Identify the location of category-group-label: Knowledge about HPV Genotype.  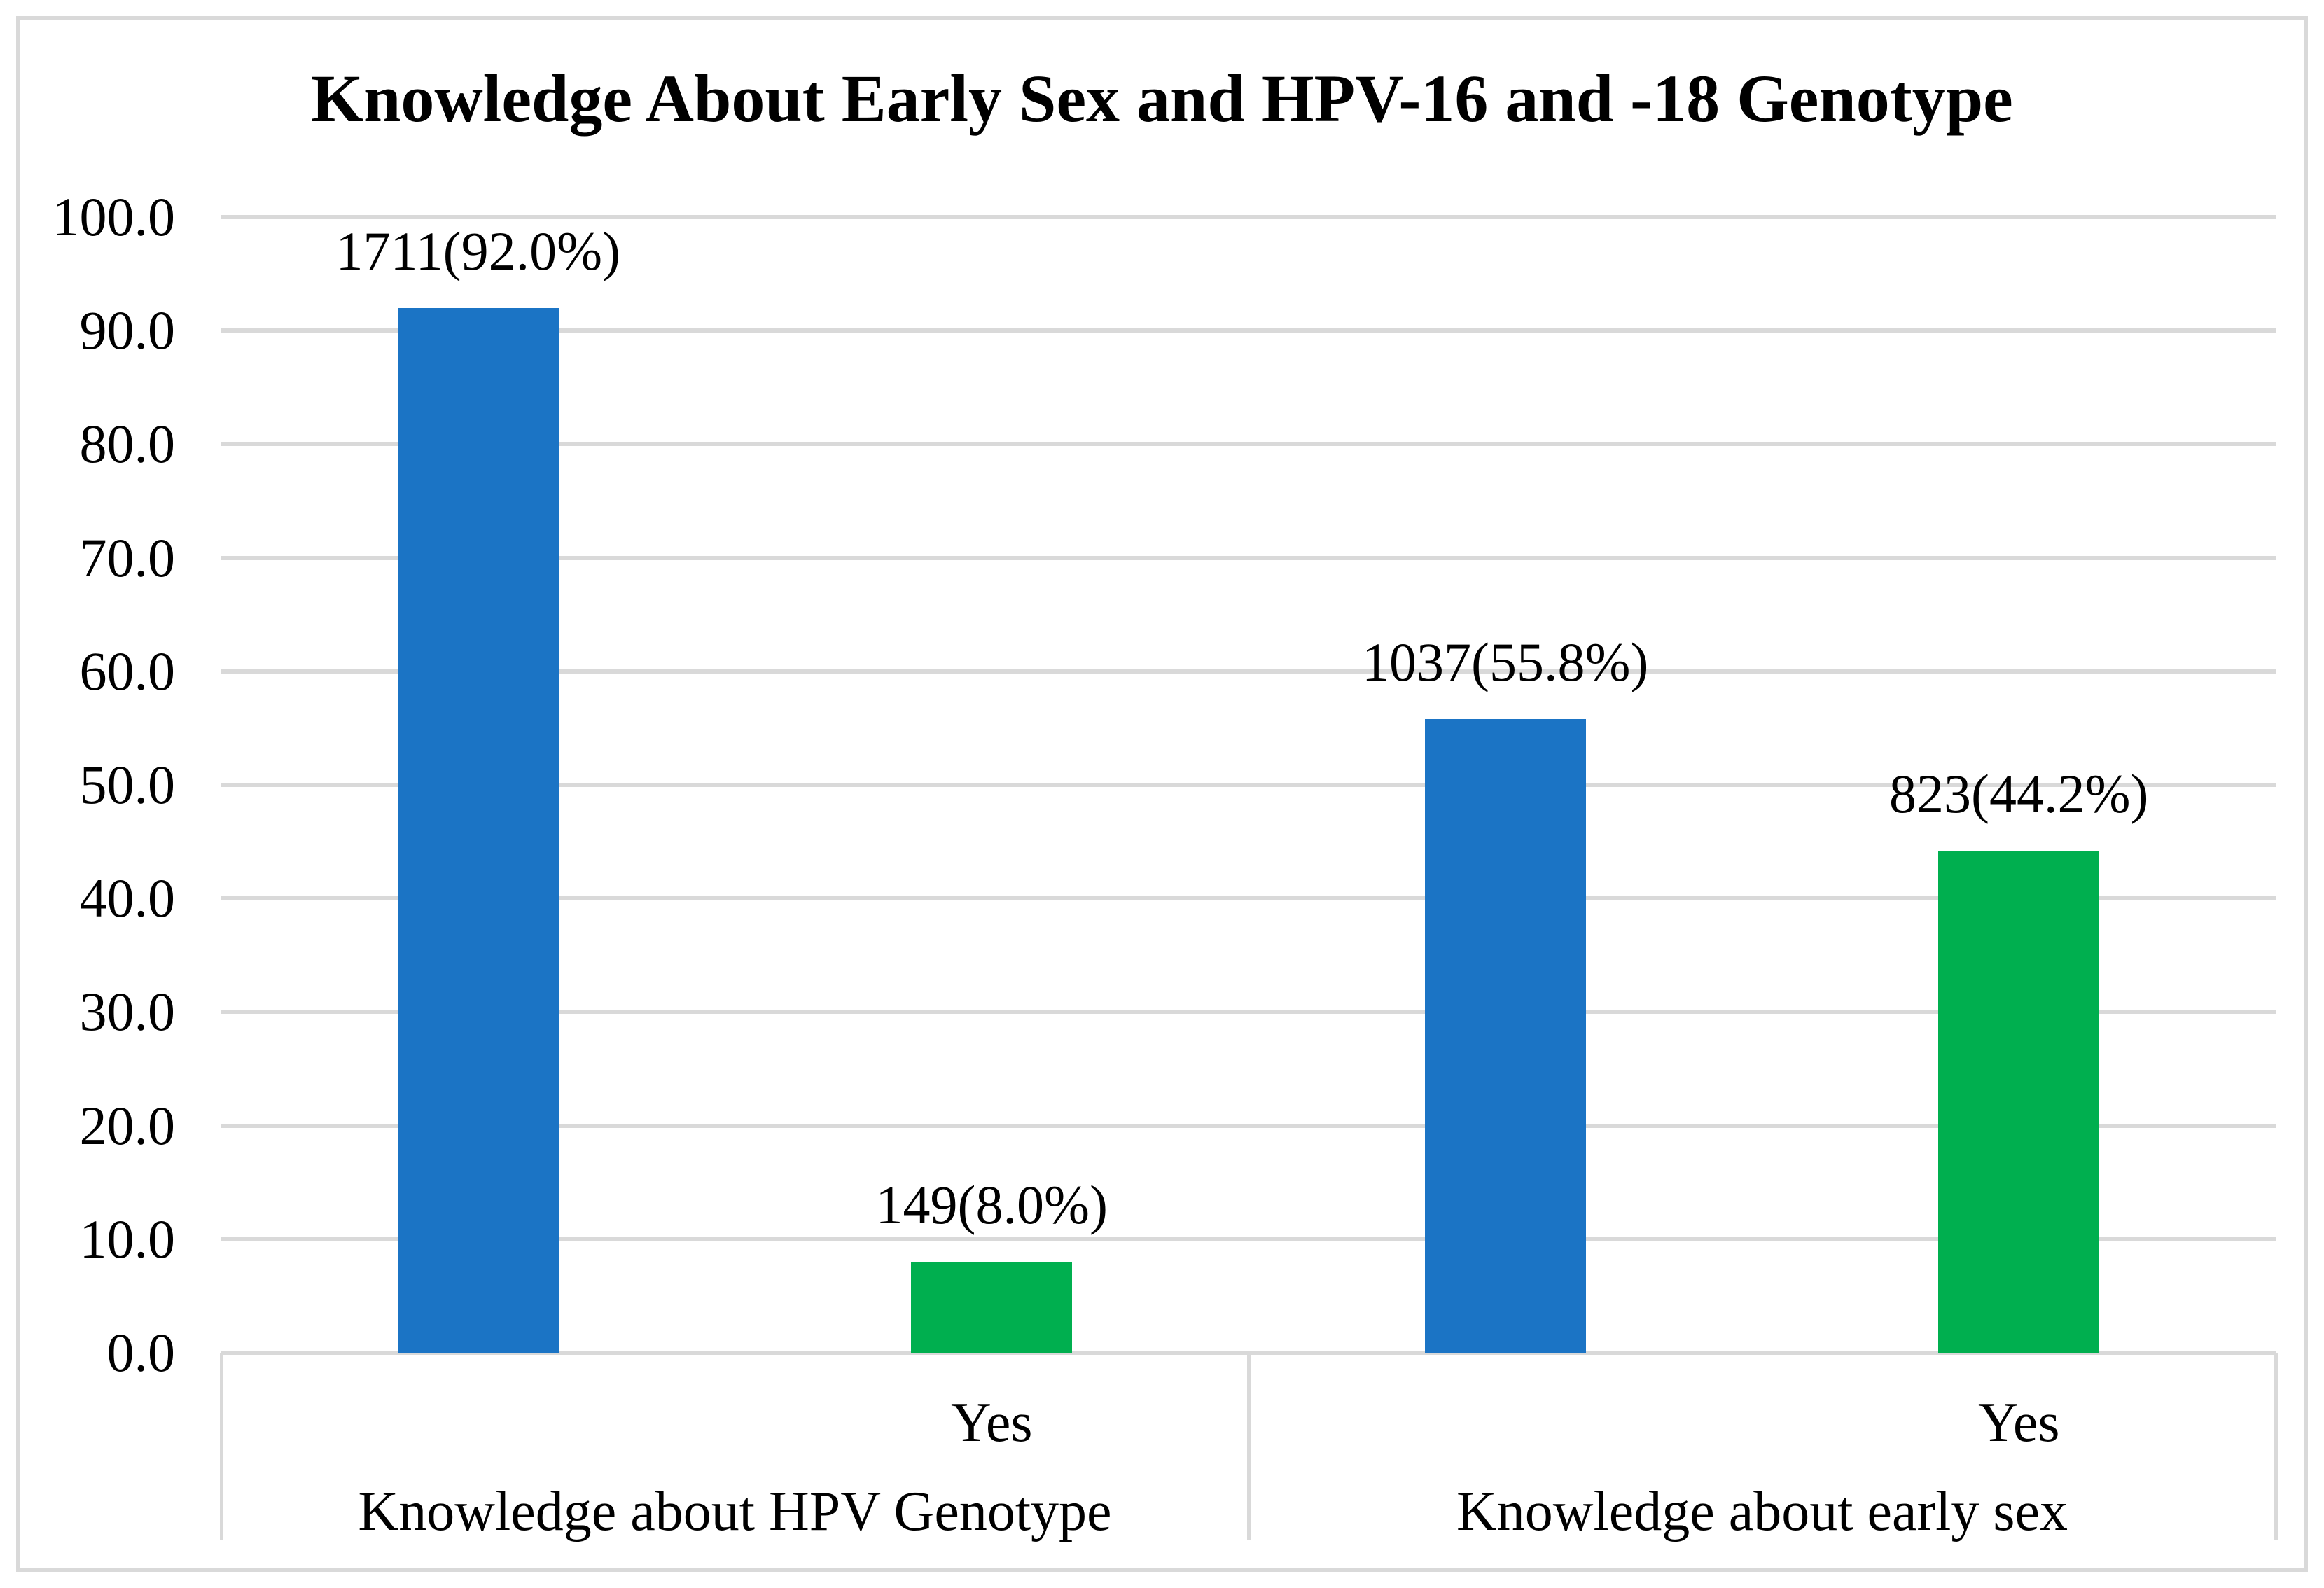
(735, 1511).